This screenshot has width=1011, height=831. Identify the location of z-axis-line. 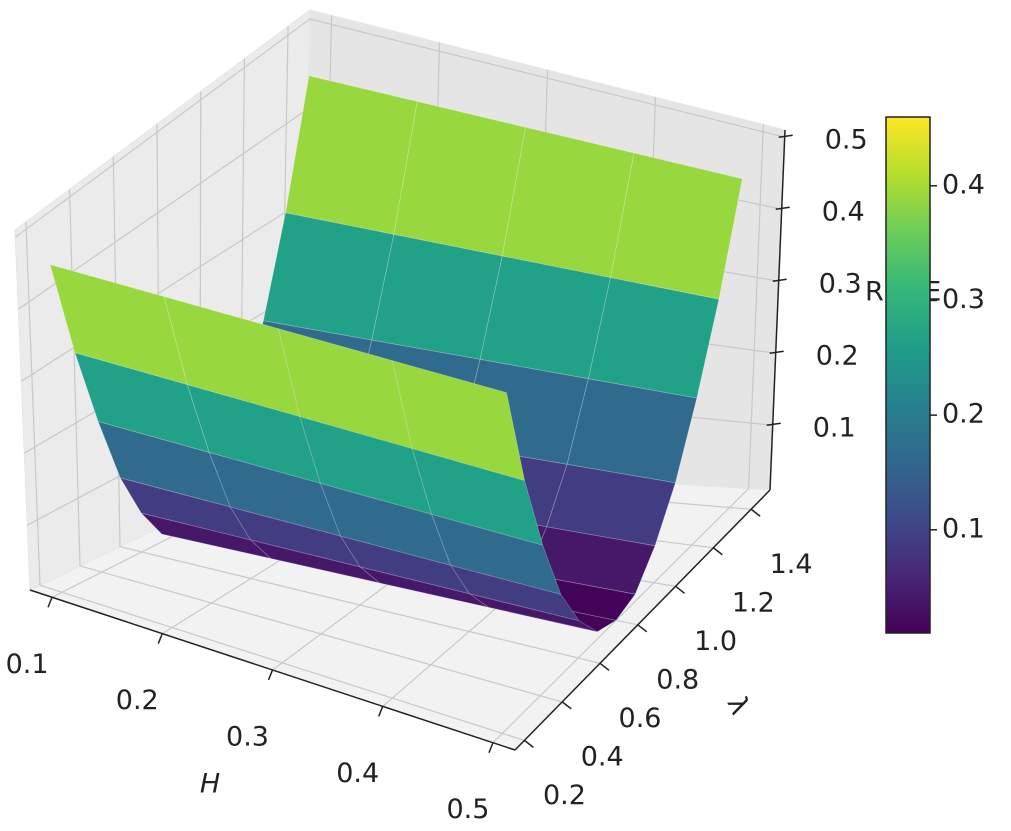
(777, 310).